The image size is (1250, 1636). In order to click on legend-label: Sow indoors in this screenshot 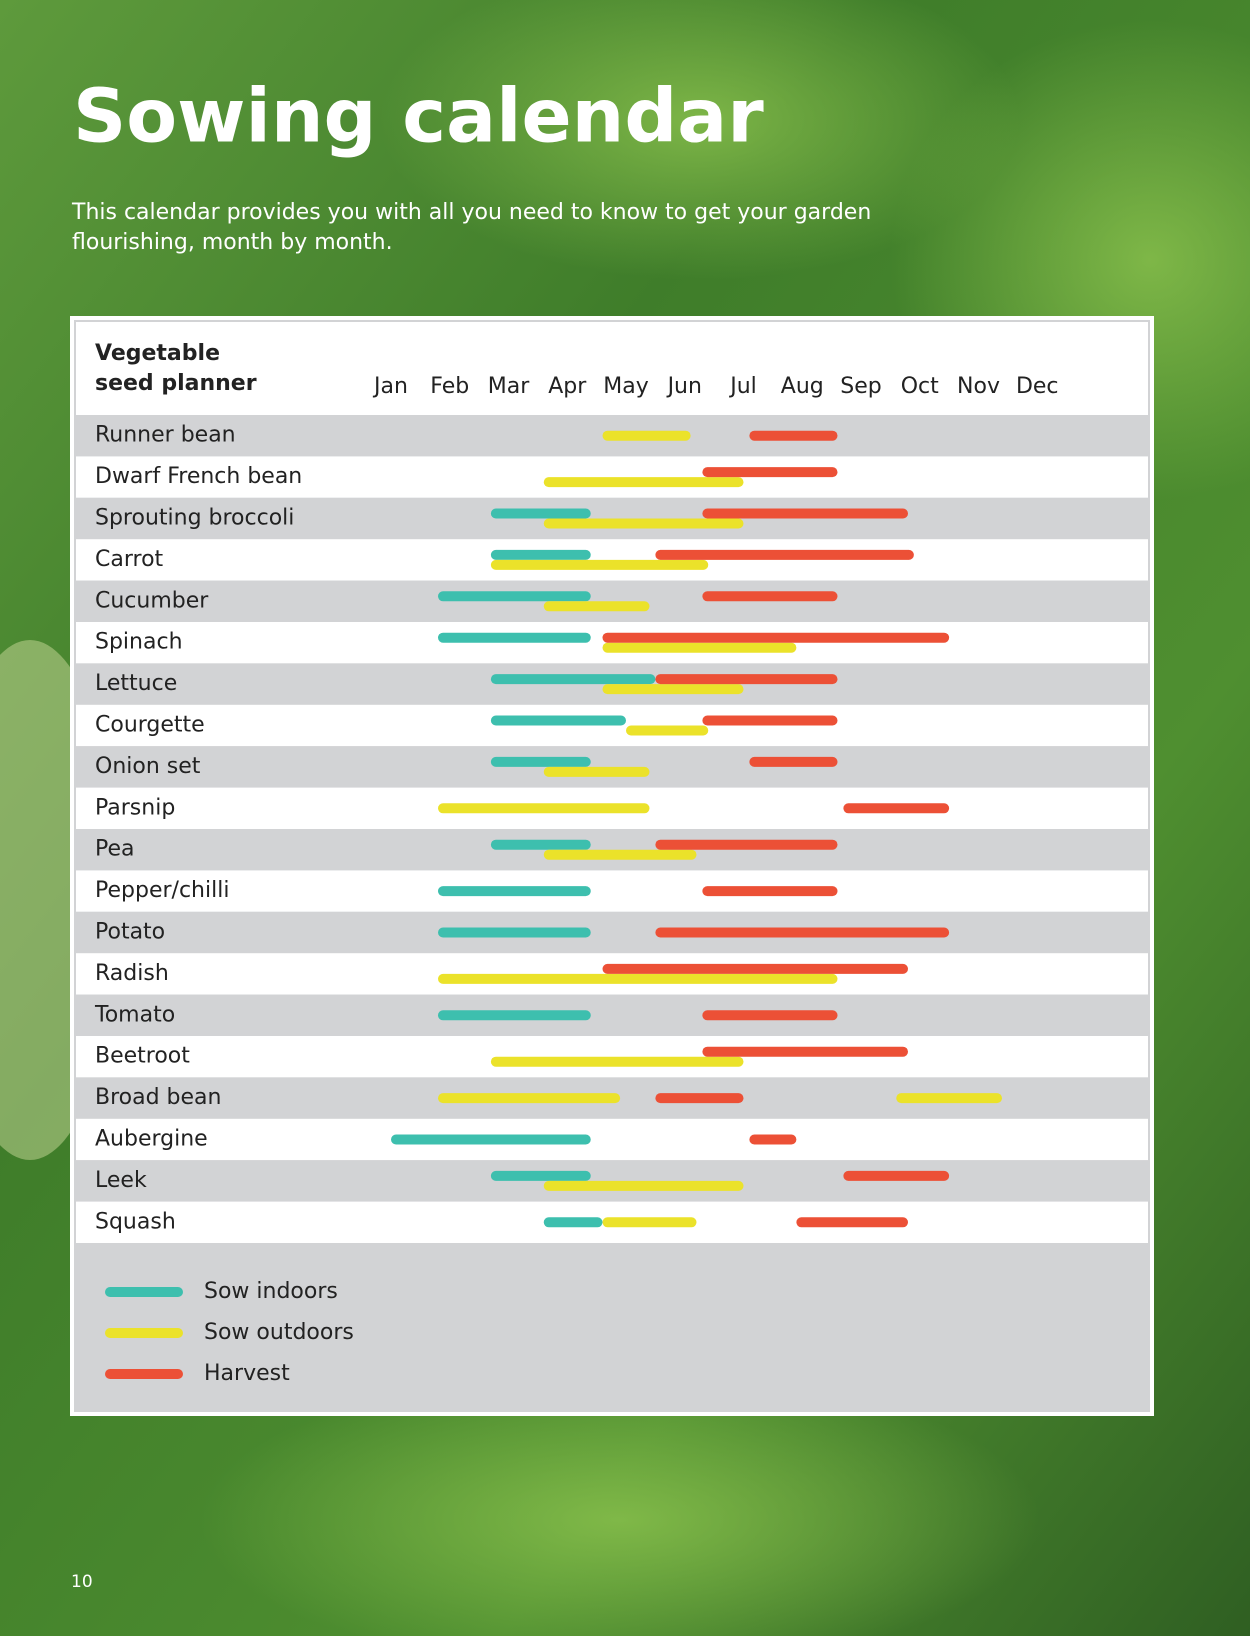, I will do `click(271, 1291)`.